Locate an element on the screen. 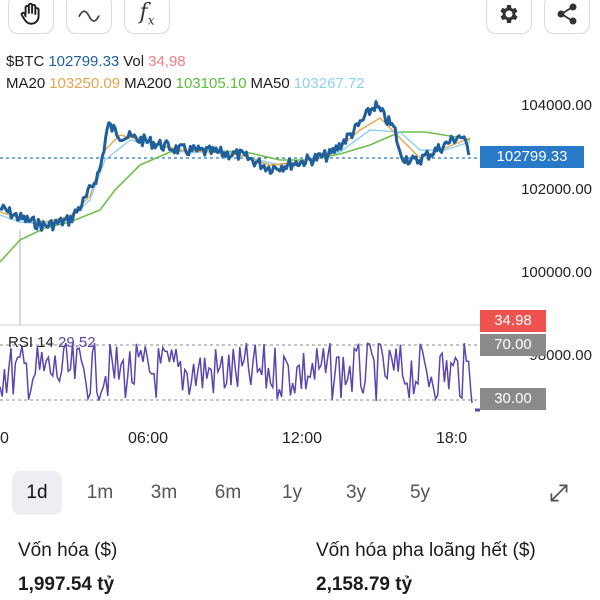  rsi-legend: RSI 14 29.52 is located at coordinates (52, 342).